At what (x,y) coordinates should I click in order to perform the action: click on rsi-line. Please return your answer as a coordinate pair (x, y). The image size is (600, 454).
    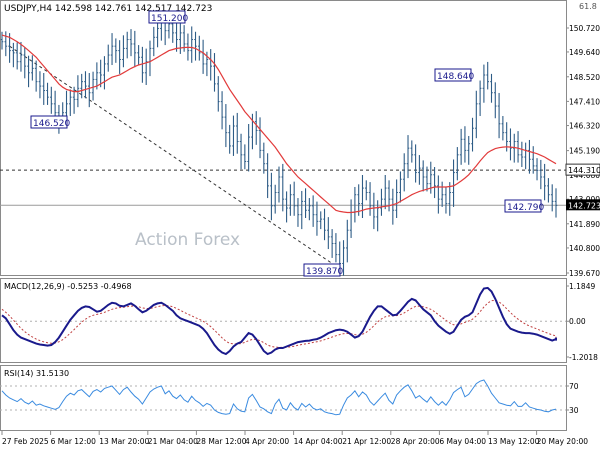
    Looking at the image, I should click on (279, 397).